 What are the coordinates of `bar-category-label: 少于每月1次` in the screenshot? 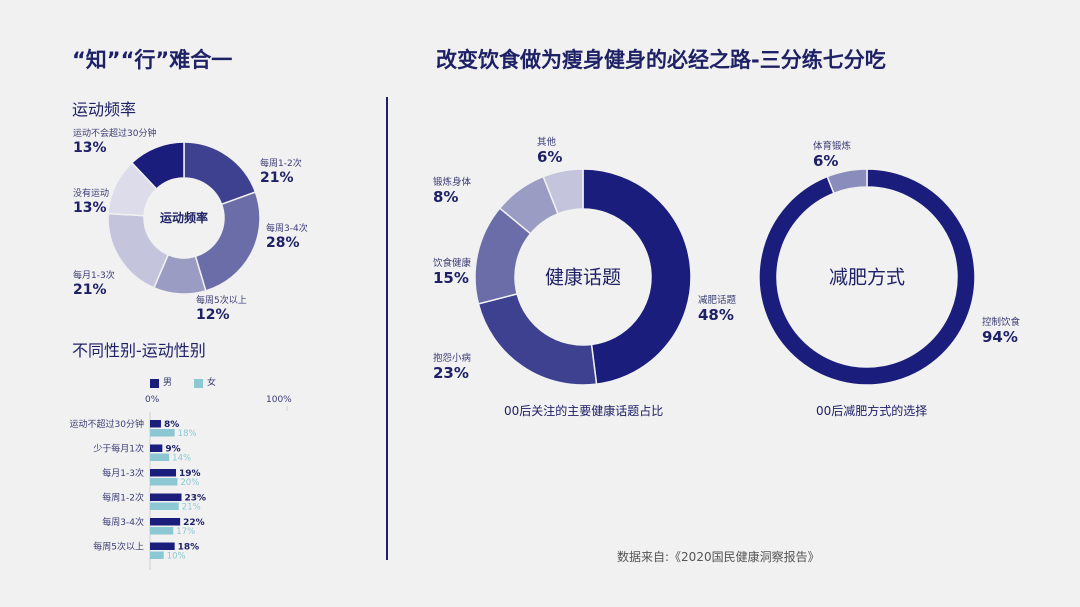 It's located at (118, 449).